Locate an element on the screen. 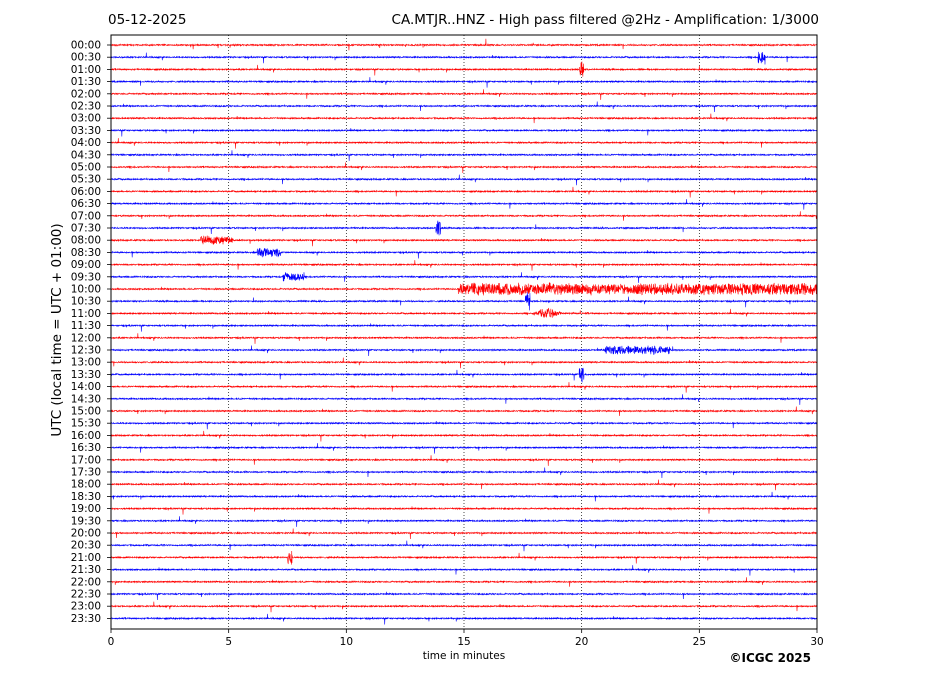 Image resolution: width=927 pixels, height=696 pixels. x-tick-label: 10 is located at coordinates (346, 642).